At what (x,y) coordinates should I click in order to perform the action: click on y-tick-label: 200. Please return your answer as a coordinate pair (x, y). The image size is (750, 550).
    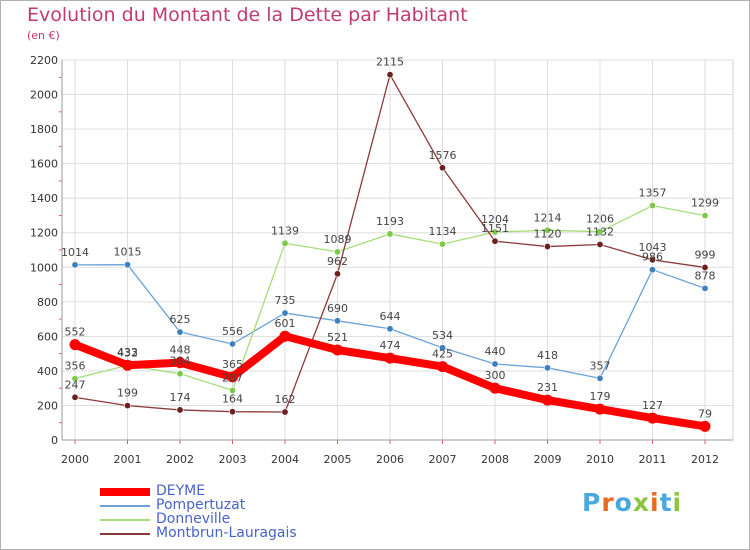
    Looking at the image, I should click on (47, 405).